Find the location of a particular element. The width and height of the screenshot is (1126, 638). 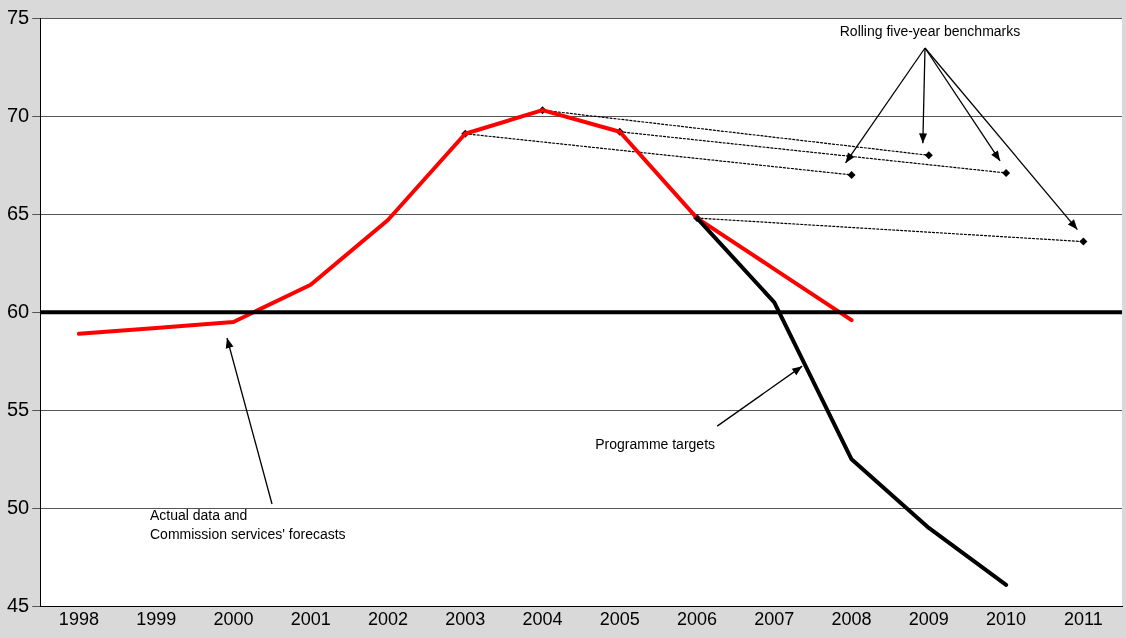

annotation: Programme targets is located at coordinates (655, 444).